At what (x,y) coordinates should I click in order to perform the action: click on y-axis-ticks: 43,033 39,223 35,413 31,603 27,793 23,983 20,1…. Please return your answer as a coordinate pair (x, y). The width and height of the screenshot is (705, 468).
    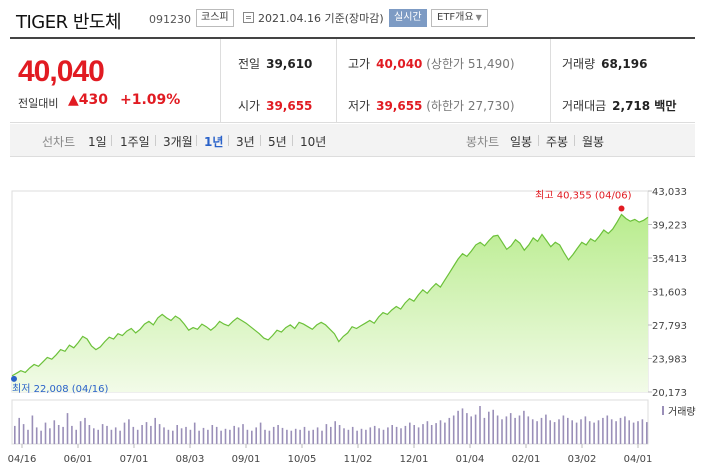
    Looking at the image, I should click on (667, 293).